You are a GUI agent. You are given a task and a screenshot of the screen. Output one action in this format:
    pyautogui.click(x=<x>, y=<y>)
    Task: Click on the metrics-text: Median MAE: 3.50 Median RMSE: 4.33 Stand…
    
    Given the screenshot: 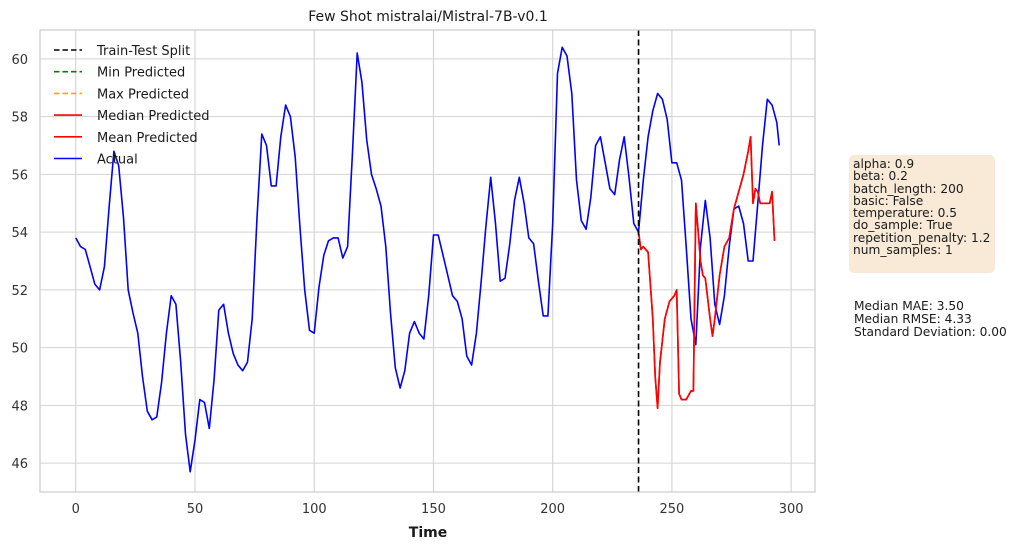 What is the action you would take?
    pyautogui.click(x=930, y=319)
    